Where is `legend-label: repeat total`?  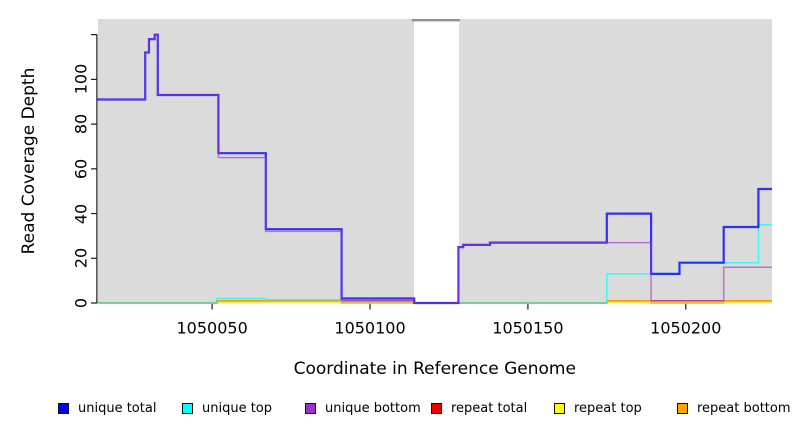
legend-label: repeat total is located at coordinates (489, 408).